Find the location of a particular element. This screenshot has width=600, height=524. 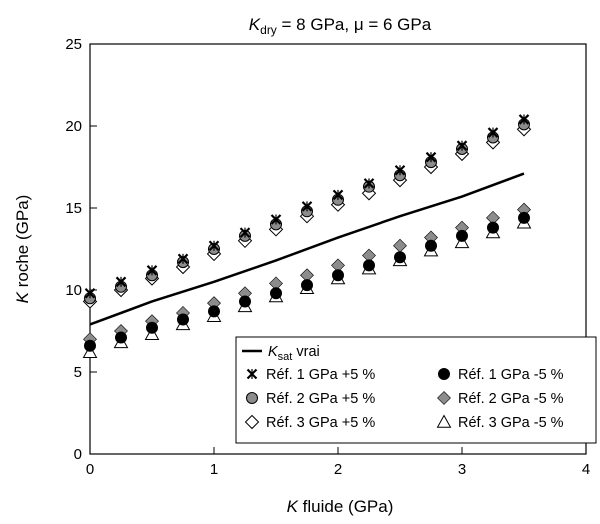

x-axis-ticks: 0 1 2 3 4 is located at coordinates (338, 462).